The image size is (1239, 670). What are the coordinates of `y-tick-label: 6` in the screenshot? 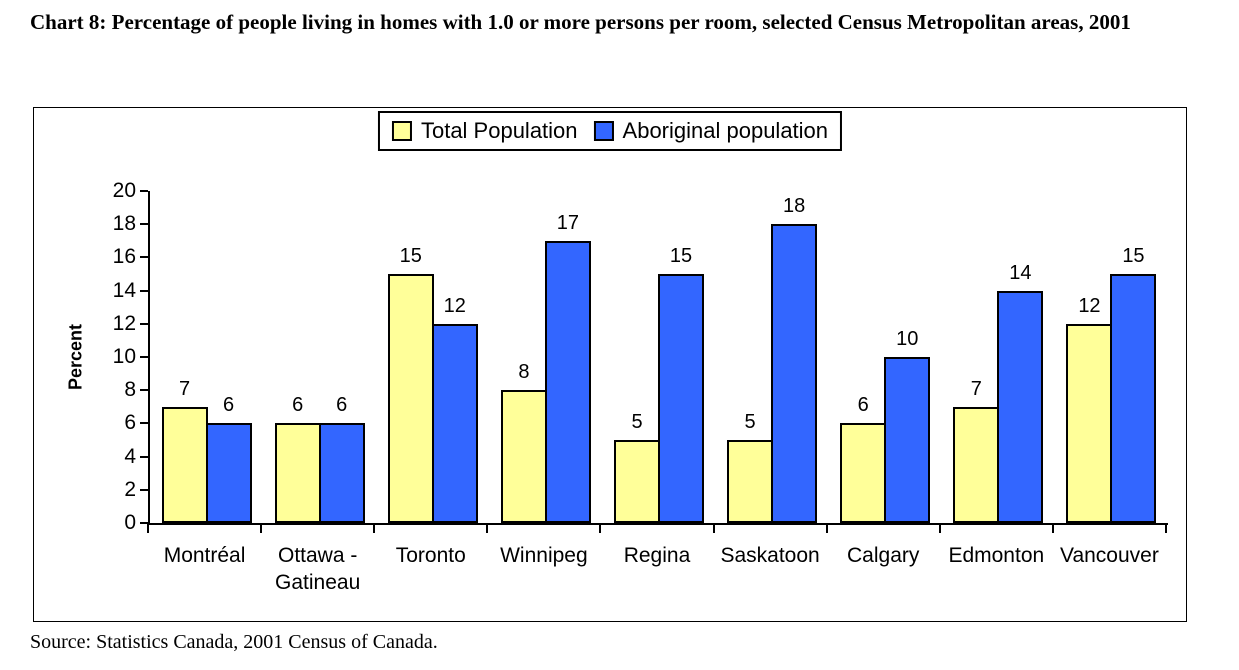 It's located at (130, 423).